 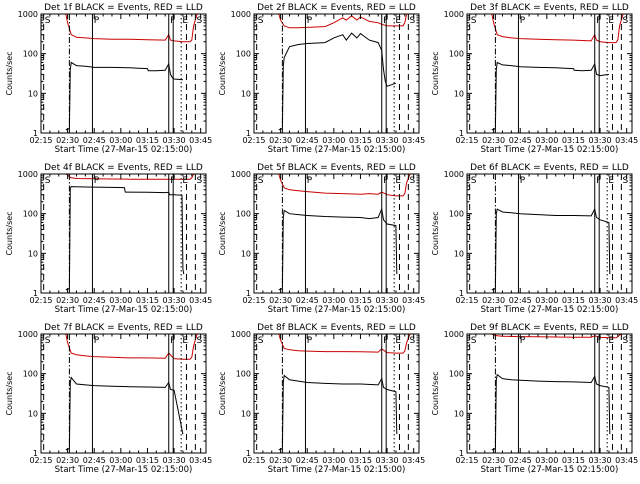 I want to click on panel-title: Det 7f BLACK = Events, RED = LLD, so click(x=123, y=328).